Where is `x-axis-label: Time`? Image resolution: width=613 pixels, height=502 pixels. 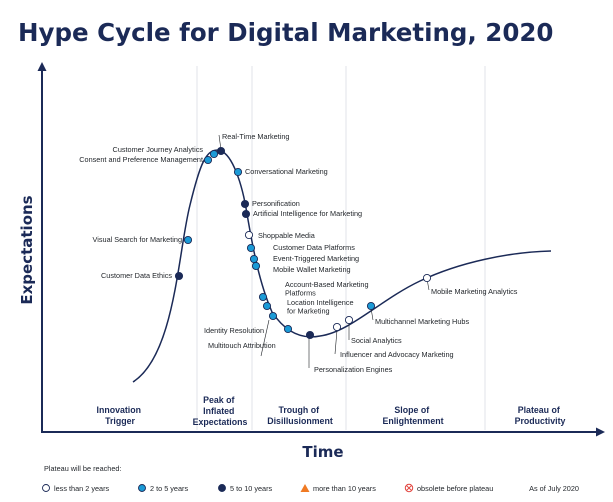
x-axis-label: Time is located at coordinates (322, 452).